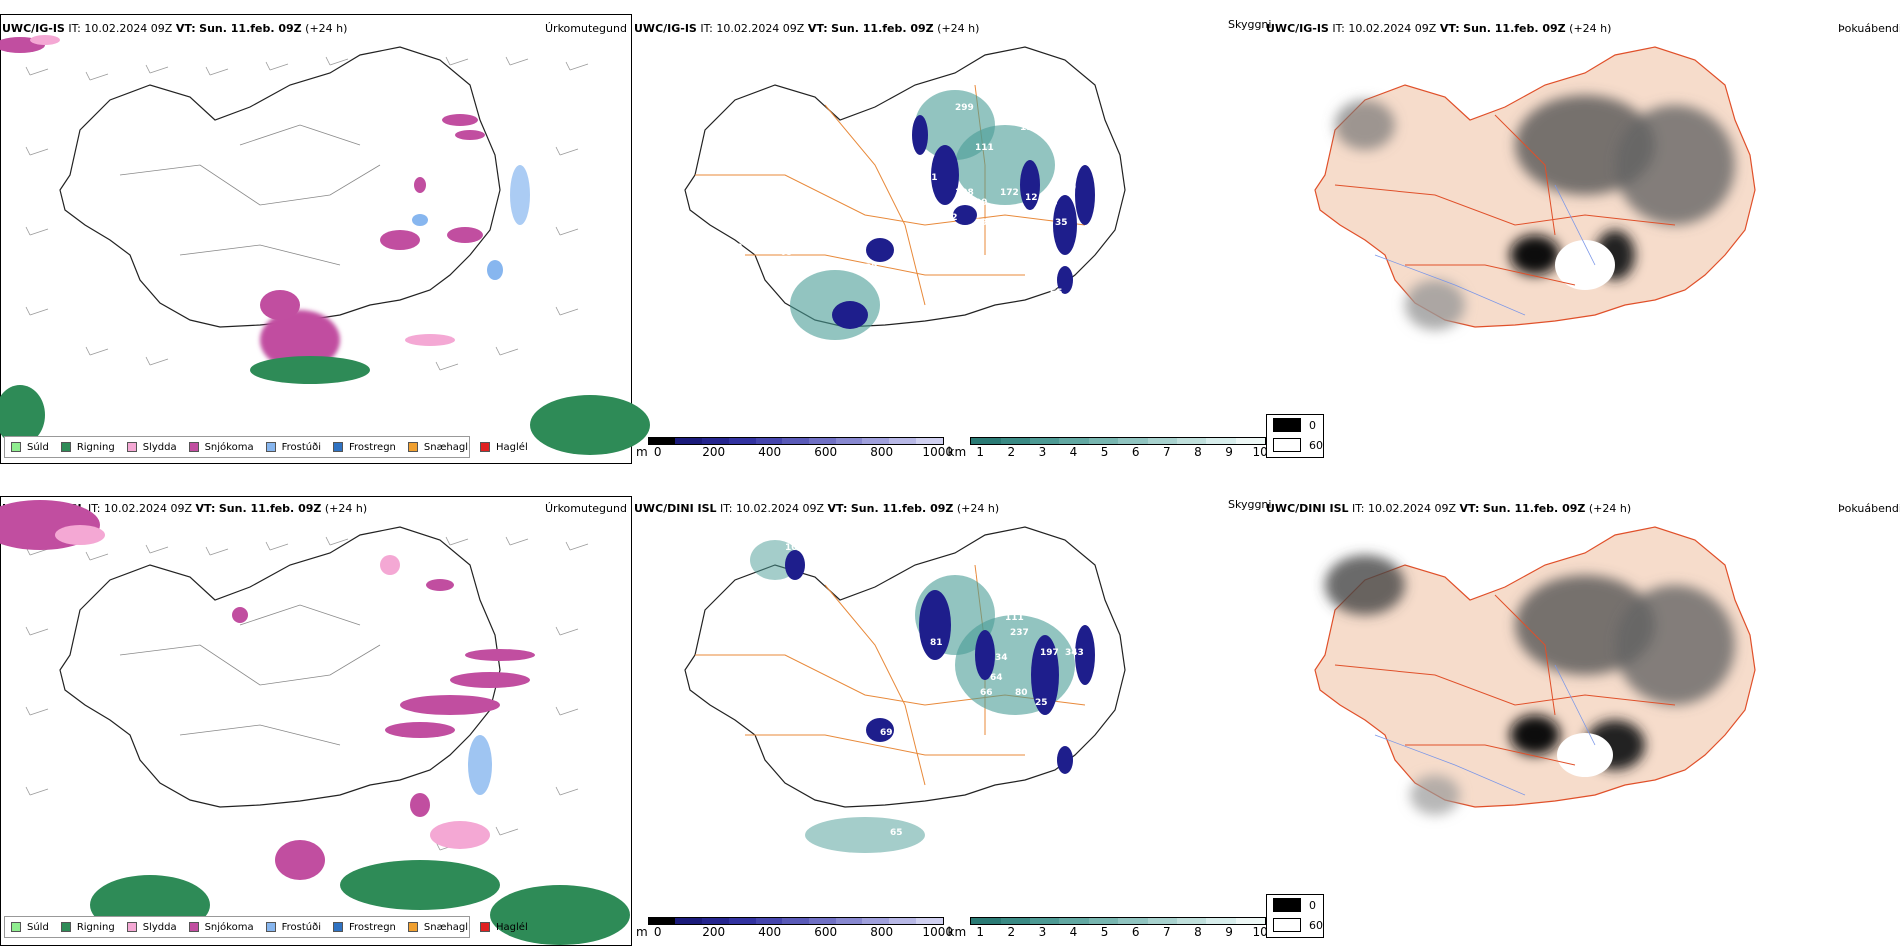 This screenshot has width=1900, height=950. What do you see at coordinates (786, 253) in the screenshot?
I see `visibility-value: 63` at bounding box center [786, 253].